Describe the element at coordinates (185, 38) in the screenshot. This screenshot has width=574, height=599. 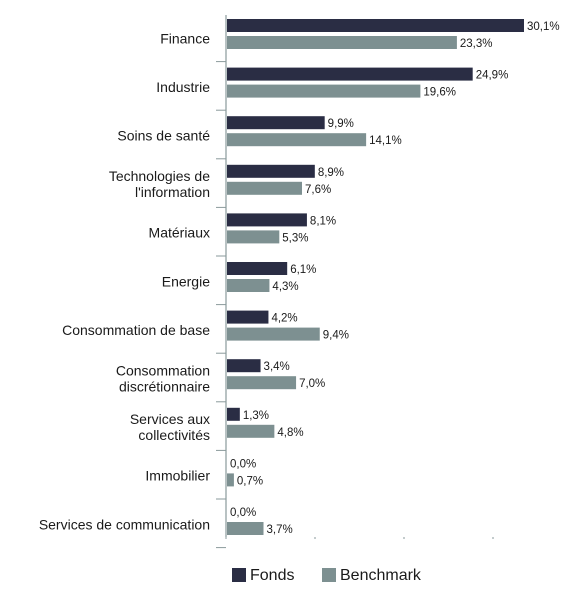
I see `category-label: Finance` at that location.